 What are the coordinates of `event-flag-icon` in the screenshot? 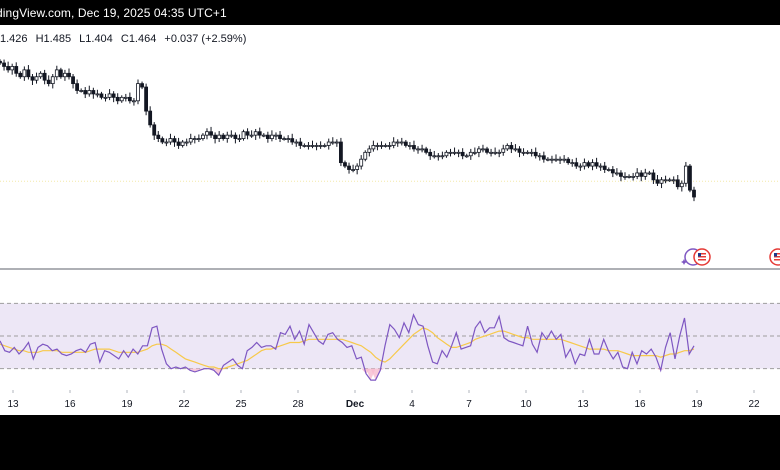 It's located at (697, 257).